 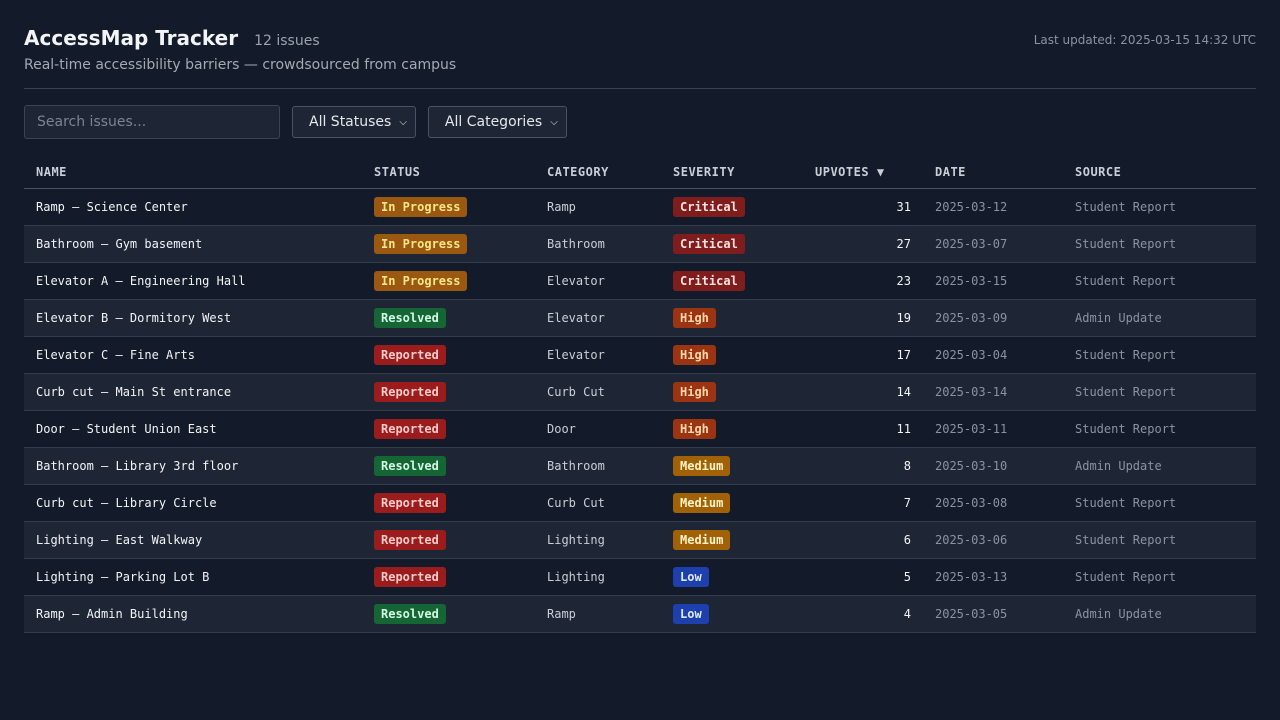 What do you see at coordinates (863, 429) in the screenshot?
I see `upvote-count: 11` at bounding box center [863, 429].